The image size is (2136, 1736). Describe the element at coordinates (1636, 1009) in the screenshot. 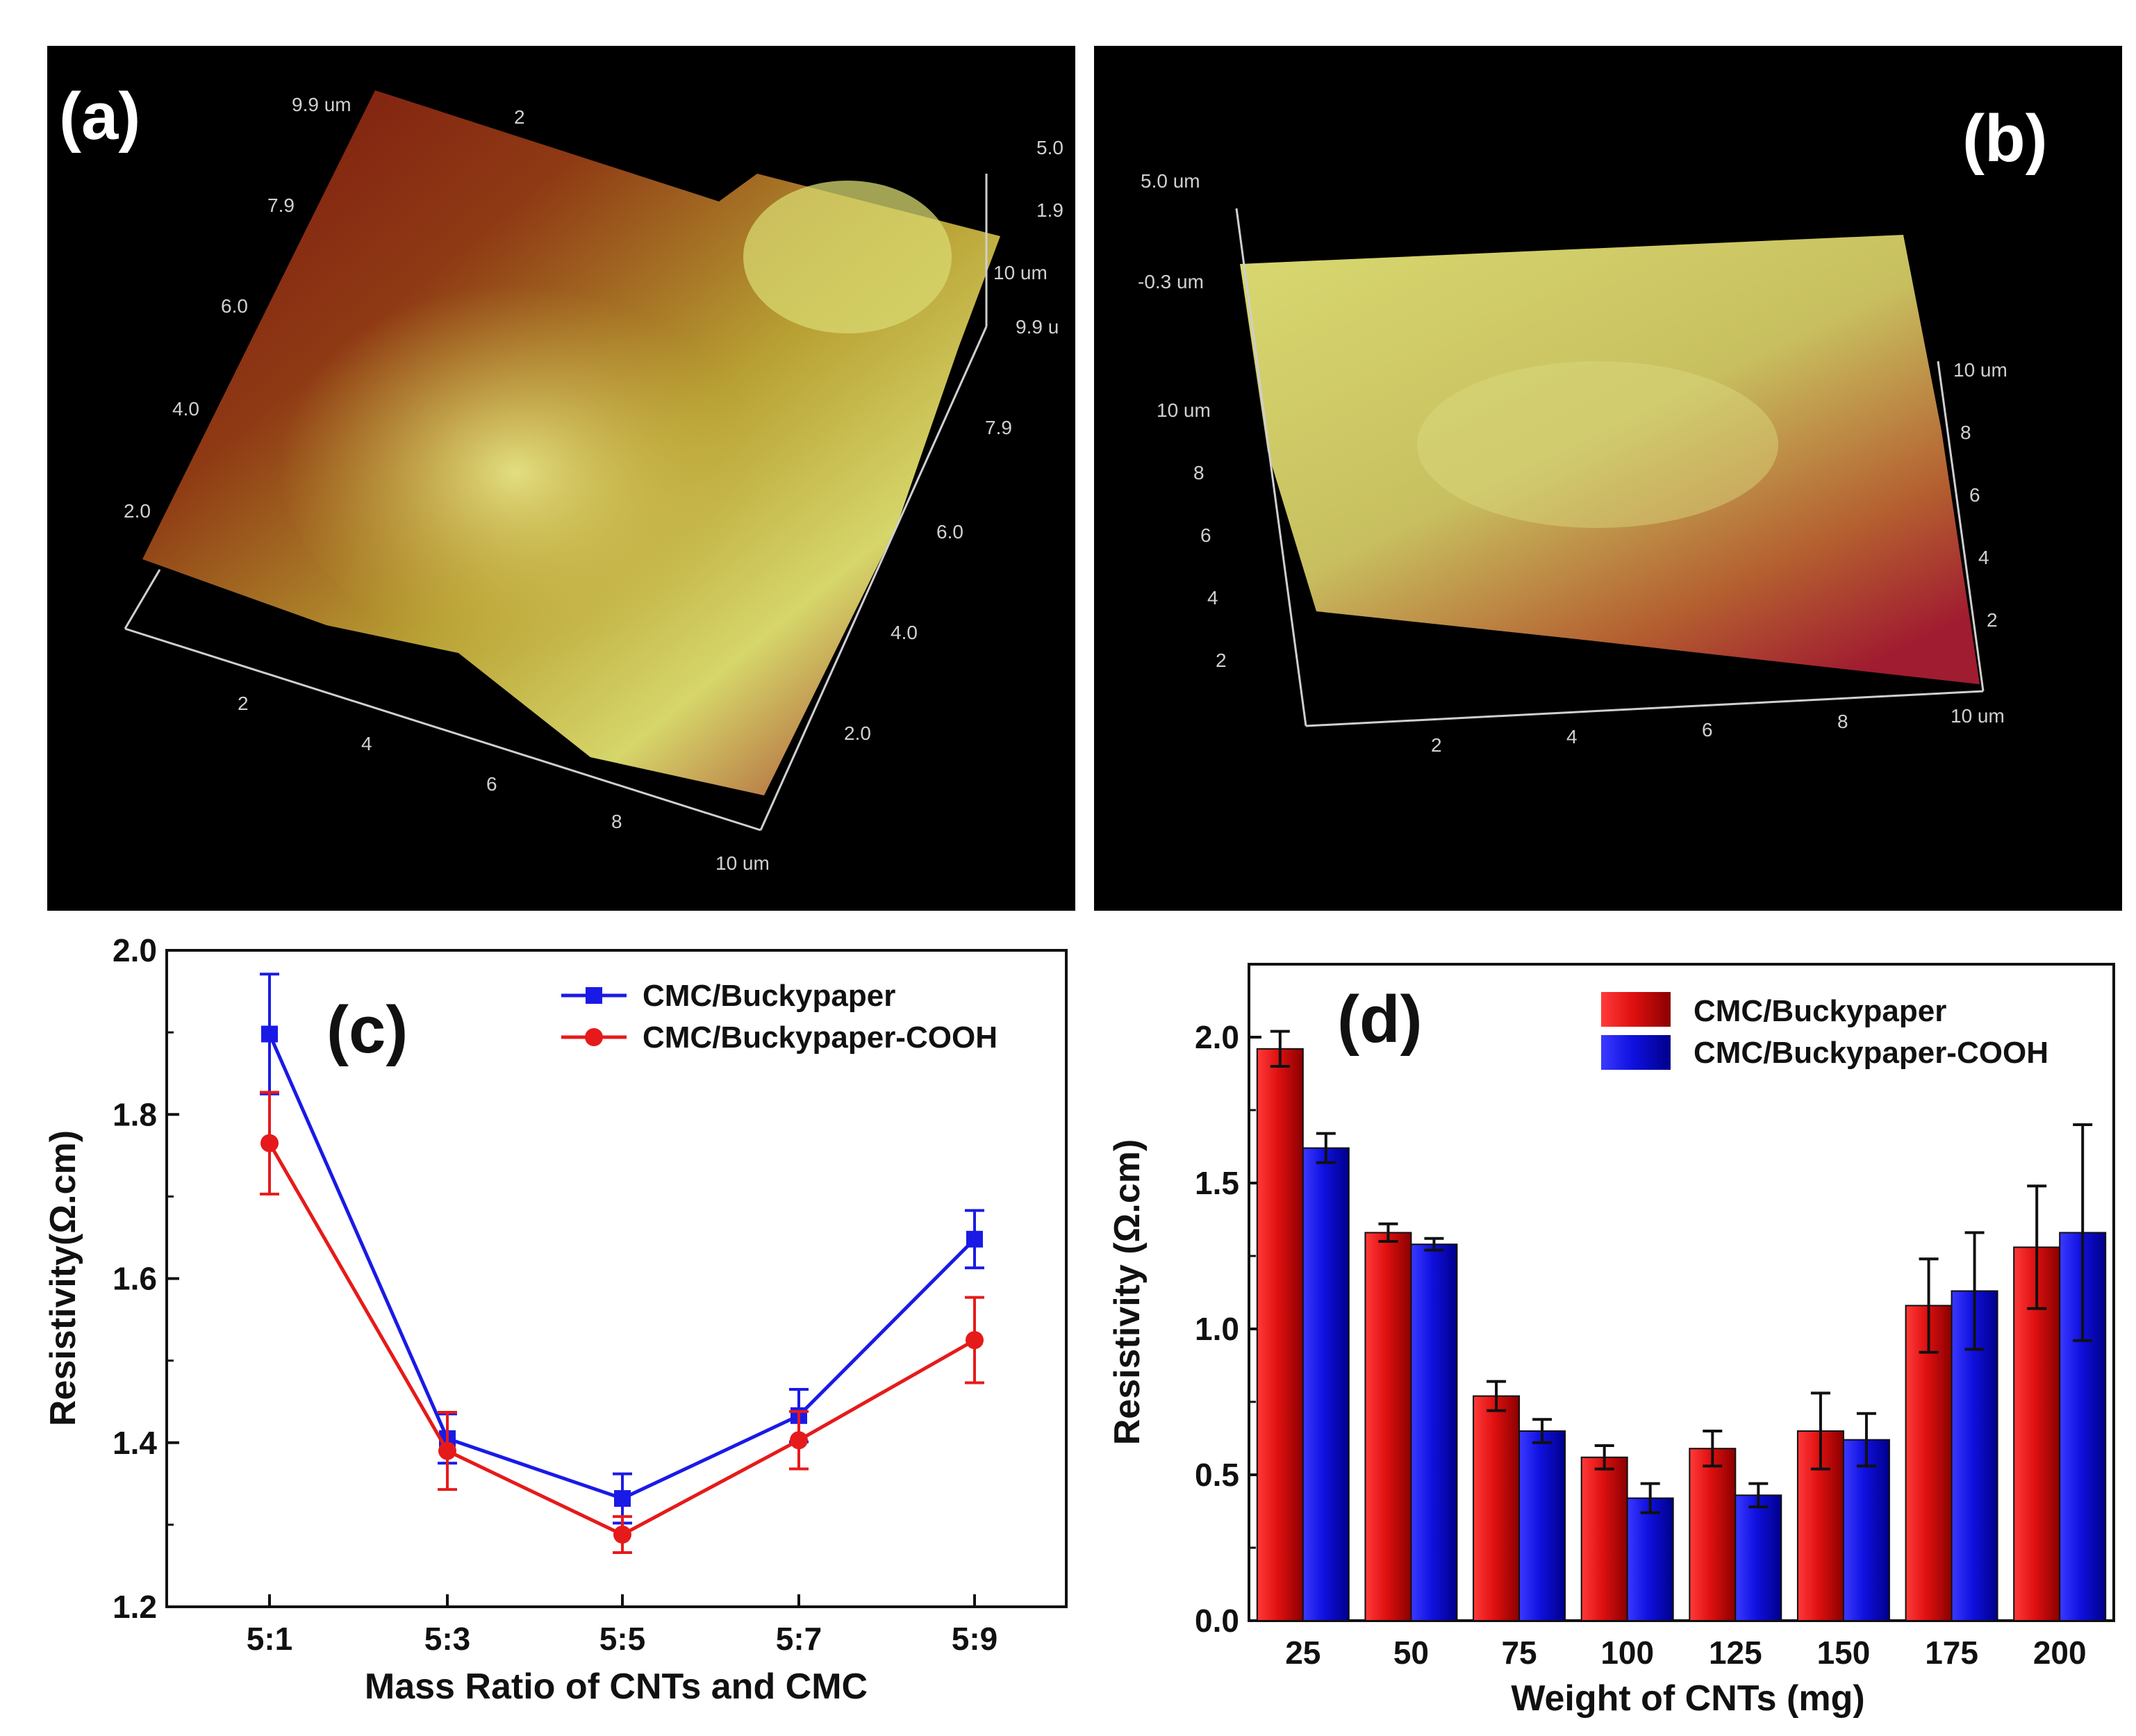

I see `legend-swatch-red` at that location.